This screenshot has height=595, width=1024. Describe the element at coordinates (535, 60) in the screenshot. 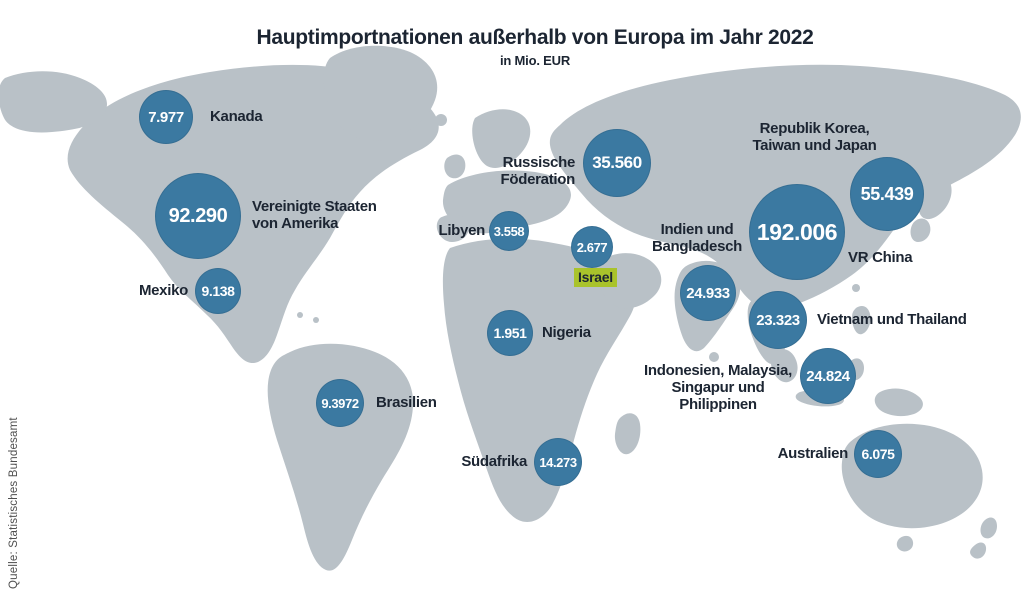

I see `chart-subtitle: in Mio. EUR` at that location.